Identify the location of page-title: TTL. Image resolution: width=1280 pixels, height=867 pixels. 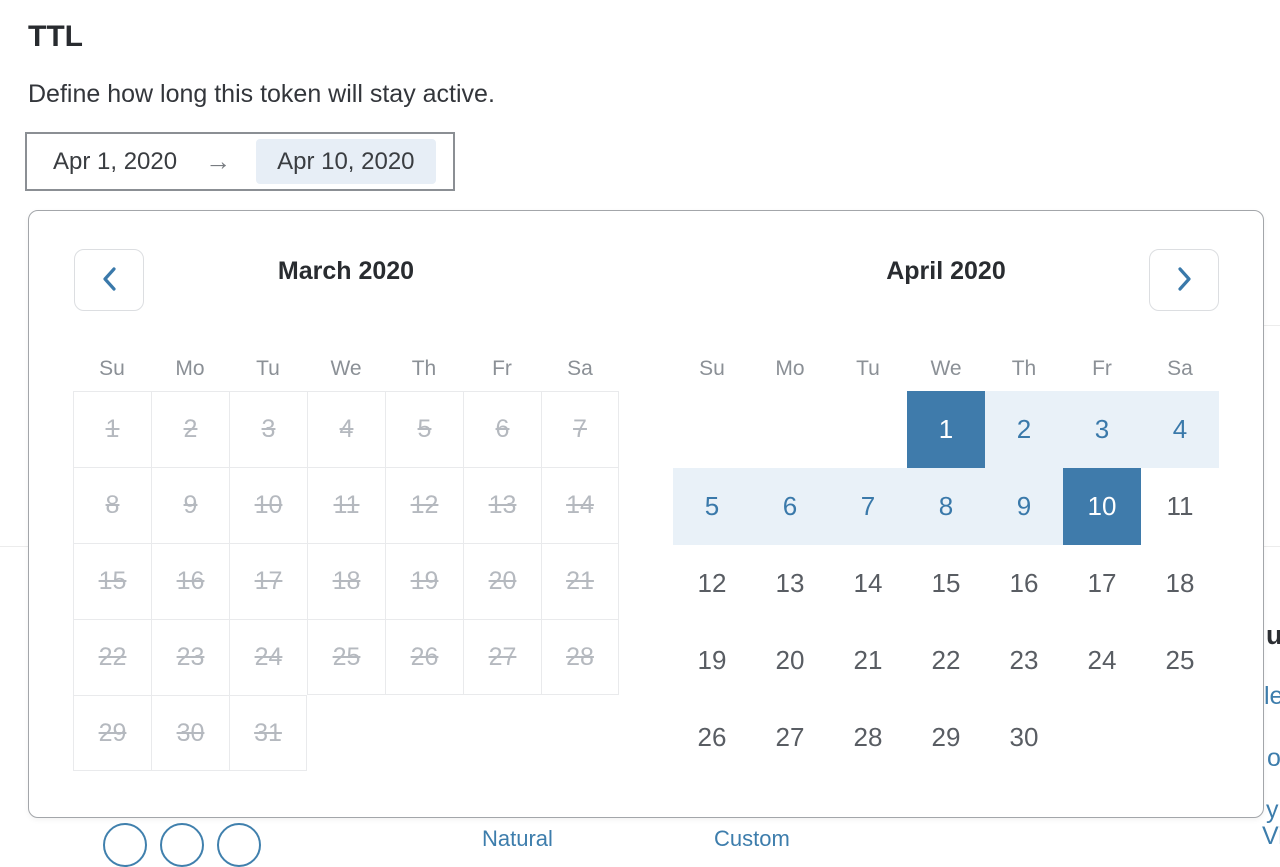
(55, 36).